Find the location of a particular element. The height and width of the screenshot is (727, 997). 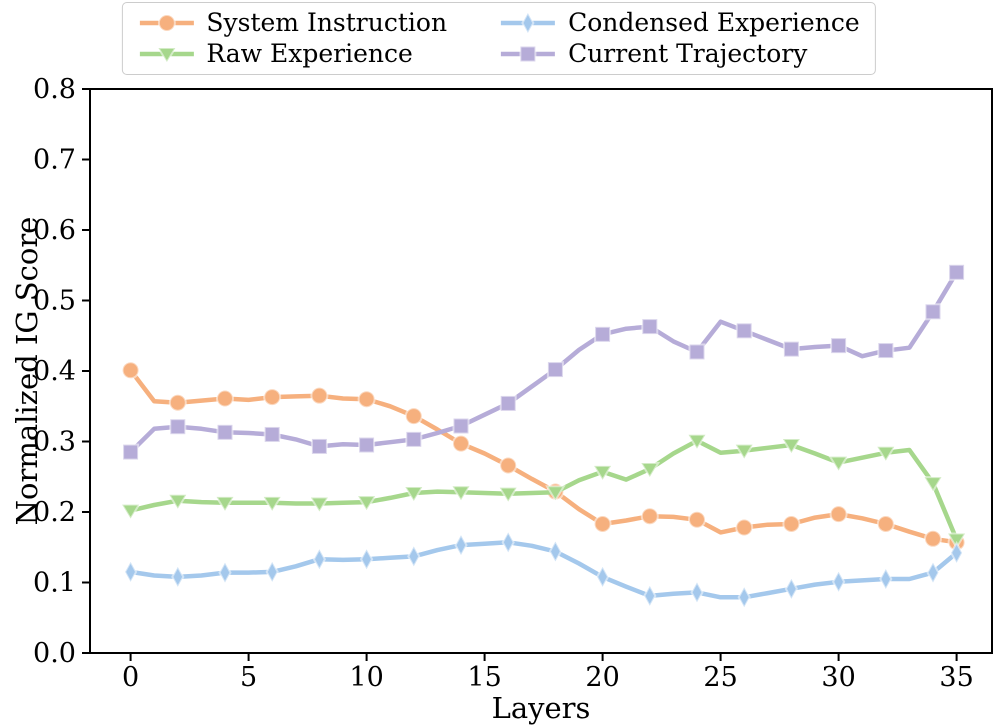

y-tick-label: 0.1 is located at coordinates (54, 583).